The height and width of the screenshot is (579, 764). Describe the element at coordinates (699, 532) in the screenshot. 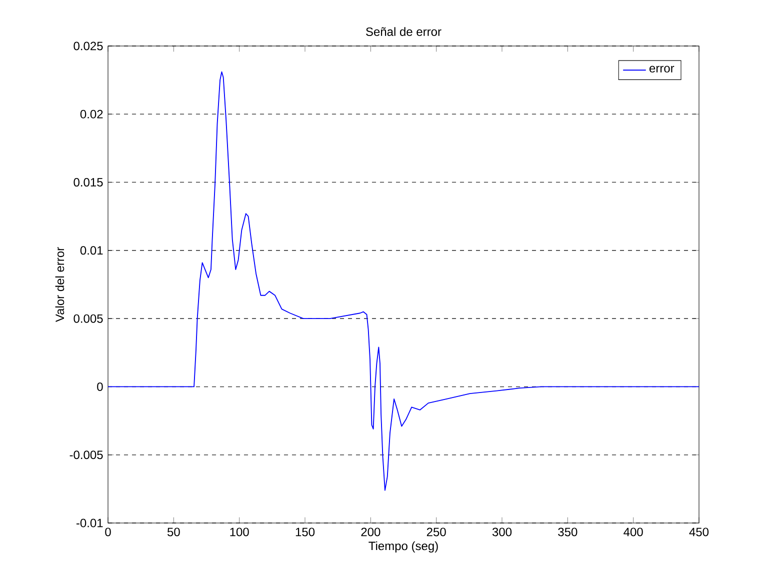

I see `x-tick-label: 450` at that location.